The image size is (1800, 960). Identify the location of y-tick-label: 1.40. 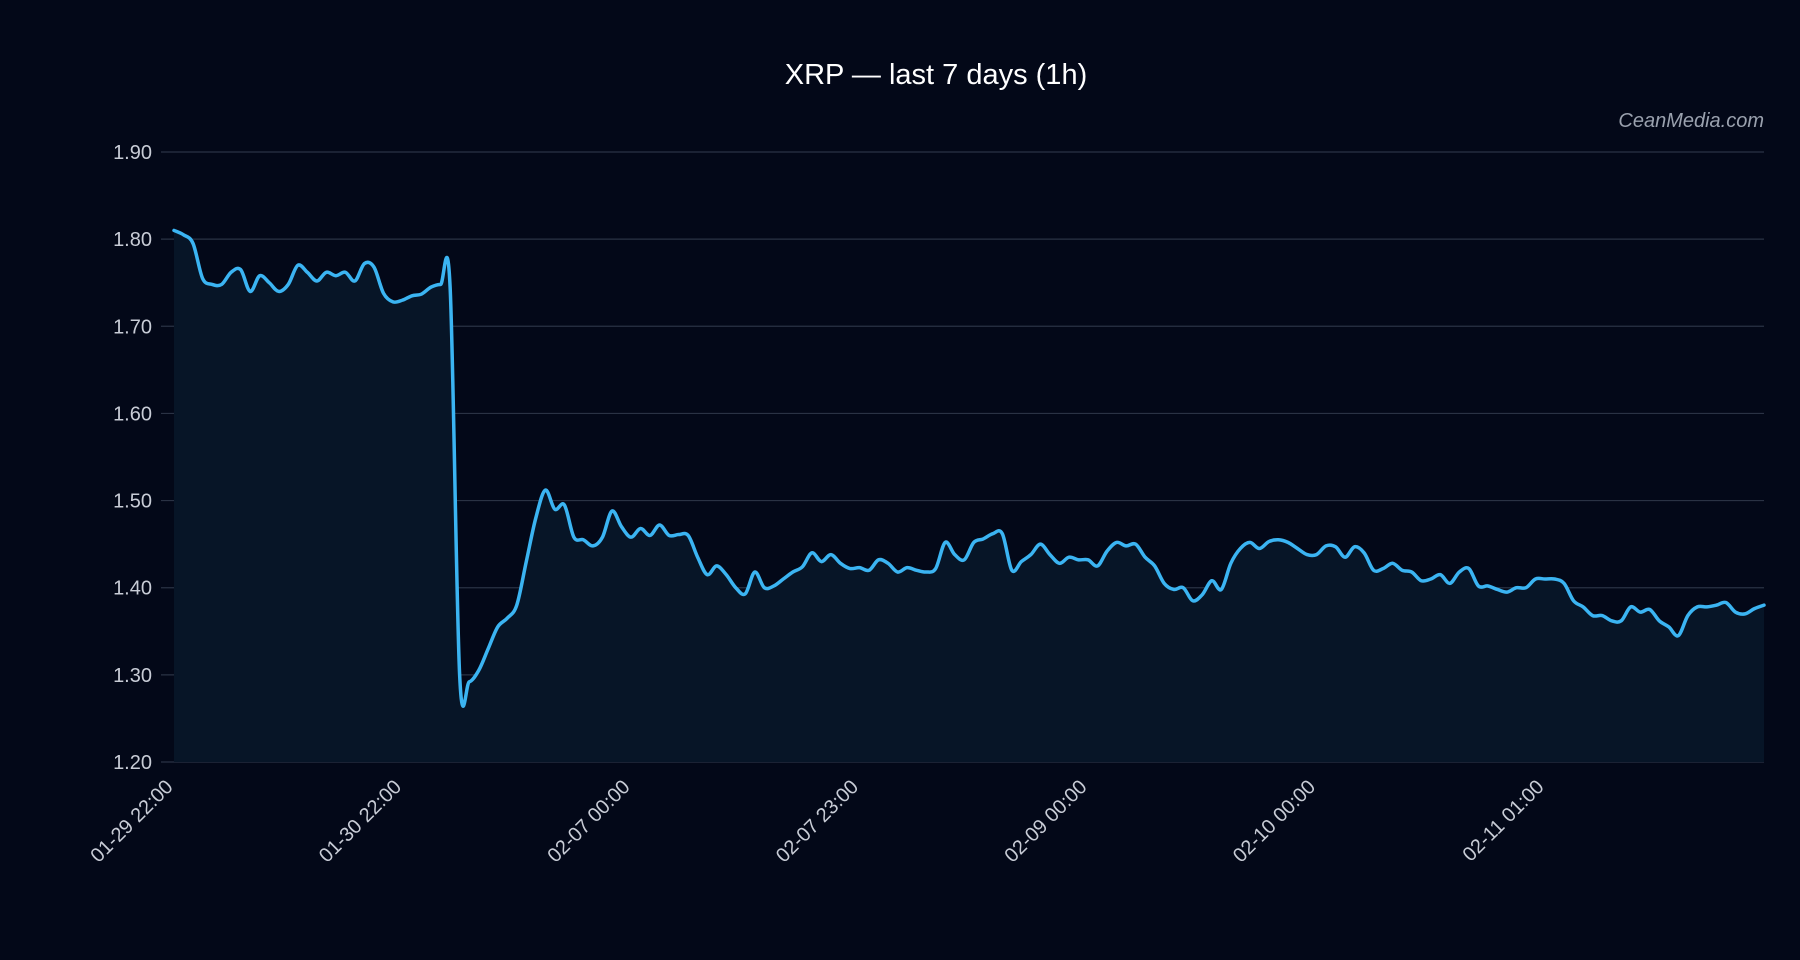
(132, 589).